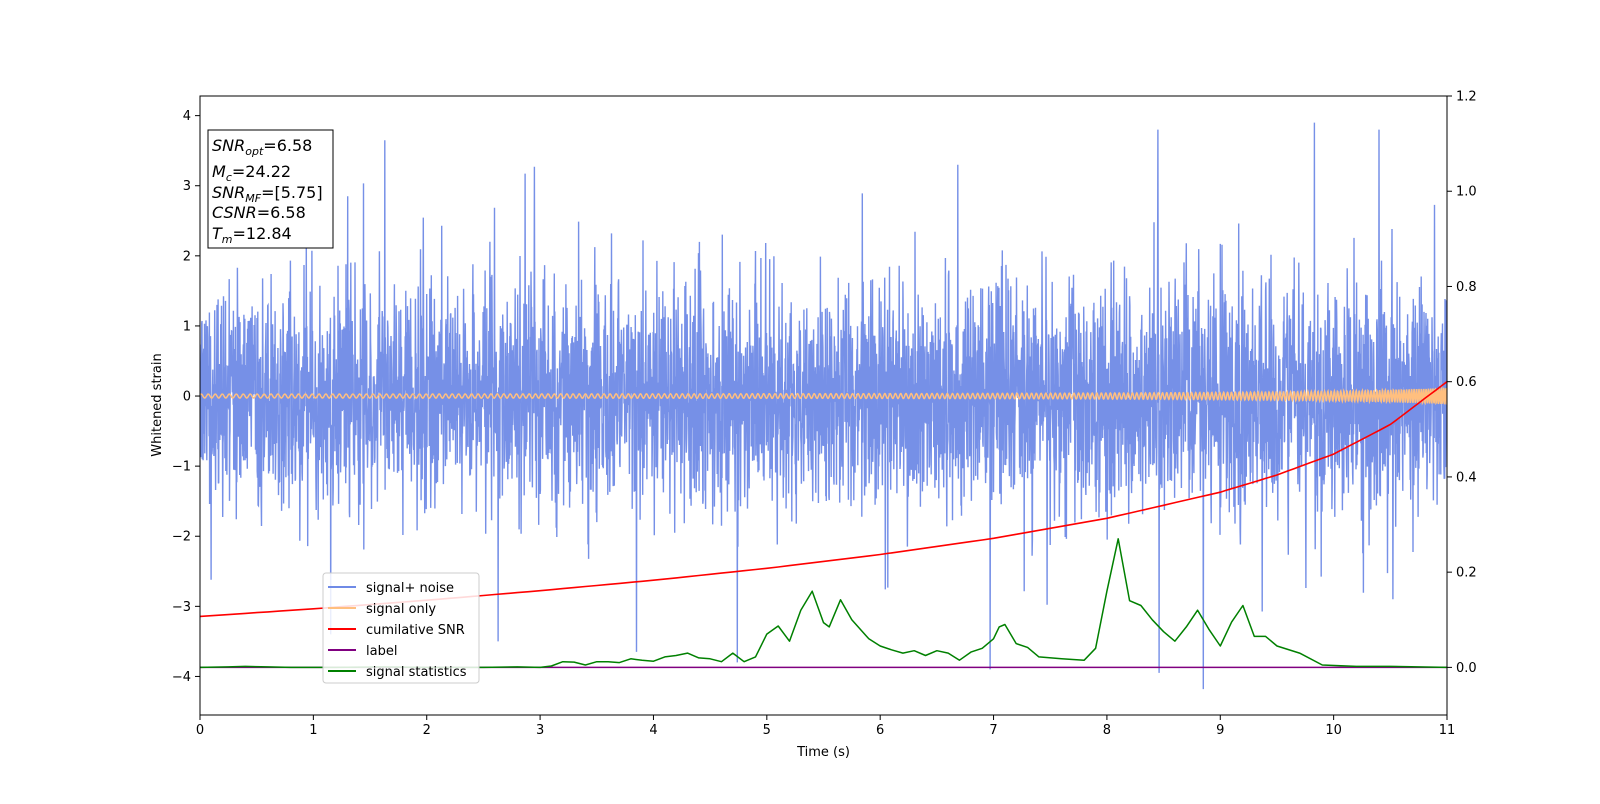 This screenshot has width=1600, height=804. I want to click on series-signal-statistics-line, so click(823, 603).